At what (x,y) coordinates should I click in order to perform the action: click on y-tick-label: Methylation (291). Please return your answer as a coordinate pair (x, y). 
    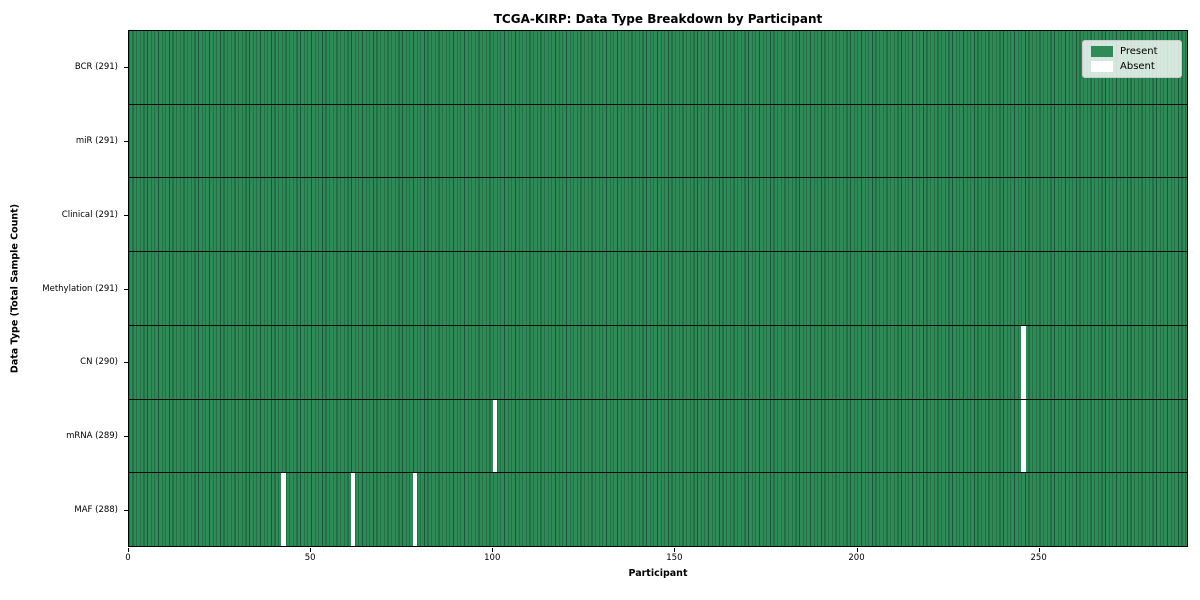
    Looking at the image, I should click on (80, 288).